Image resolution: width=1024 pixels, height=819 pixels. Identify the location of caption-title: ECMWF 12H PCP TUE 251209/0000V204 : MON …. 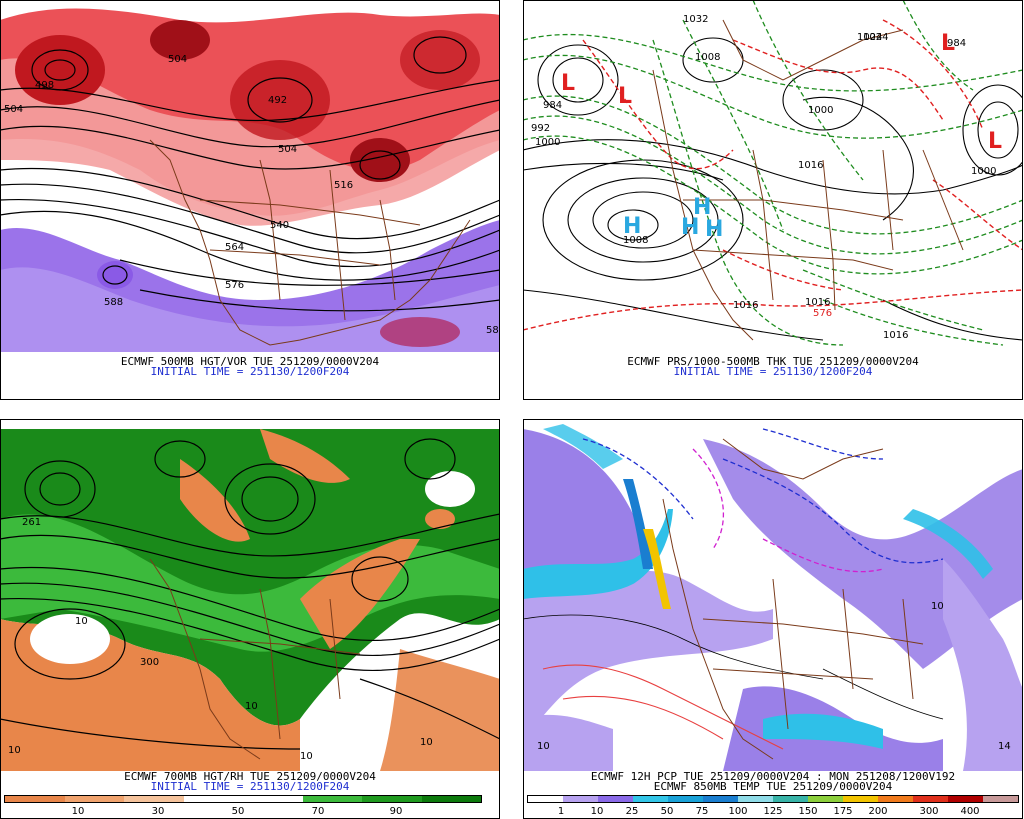
(773, 776).